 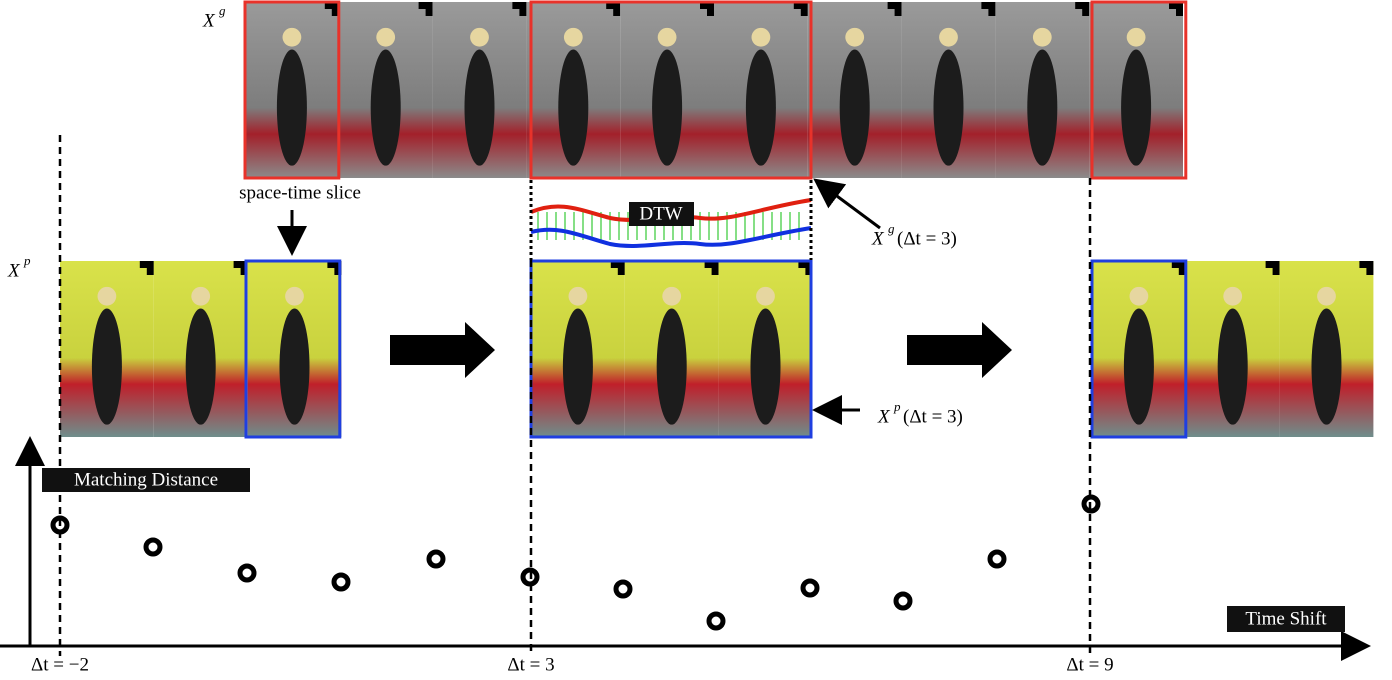 What do you see at coordinates (933, 416) in the screenshot?
I see `probe-shift-arg: (Δt = 3)` at bounding box center [933, 416].